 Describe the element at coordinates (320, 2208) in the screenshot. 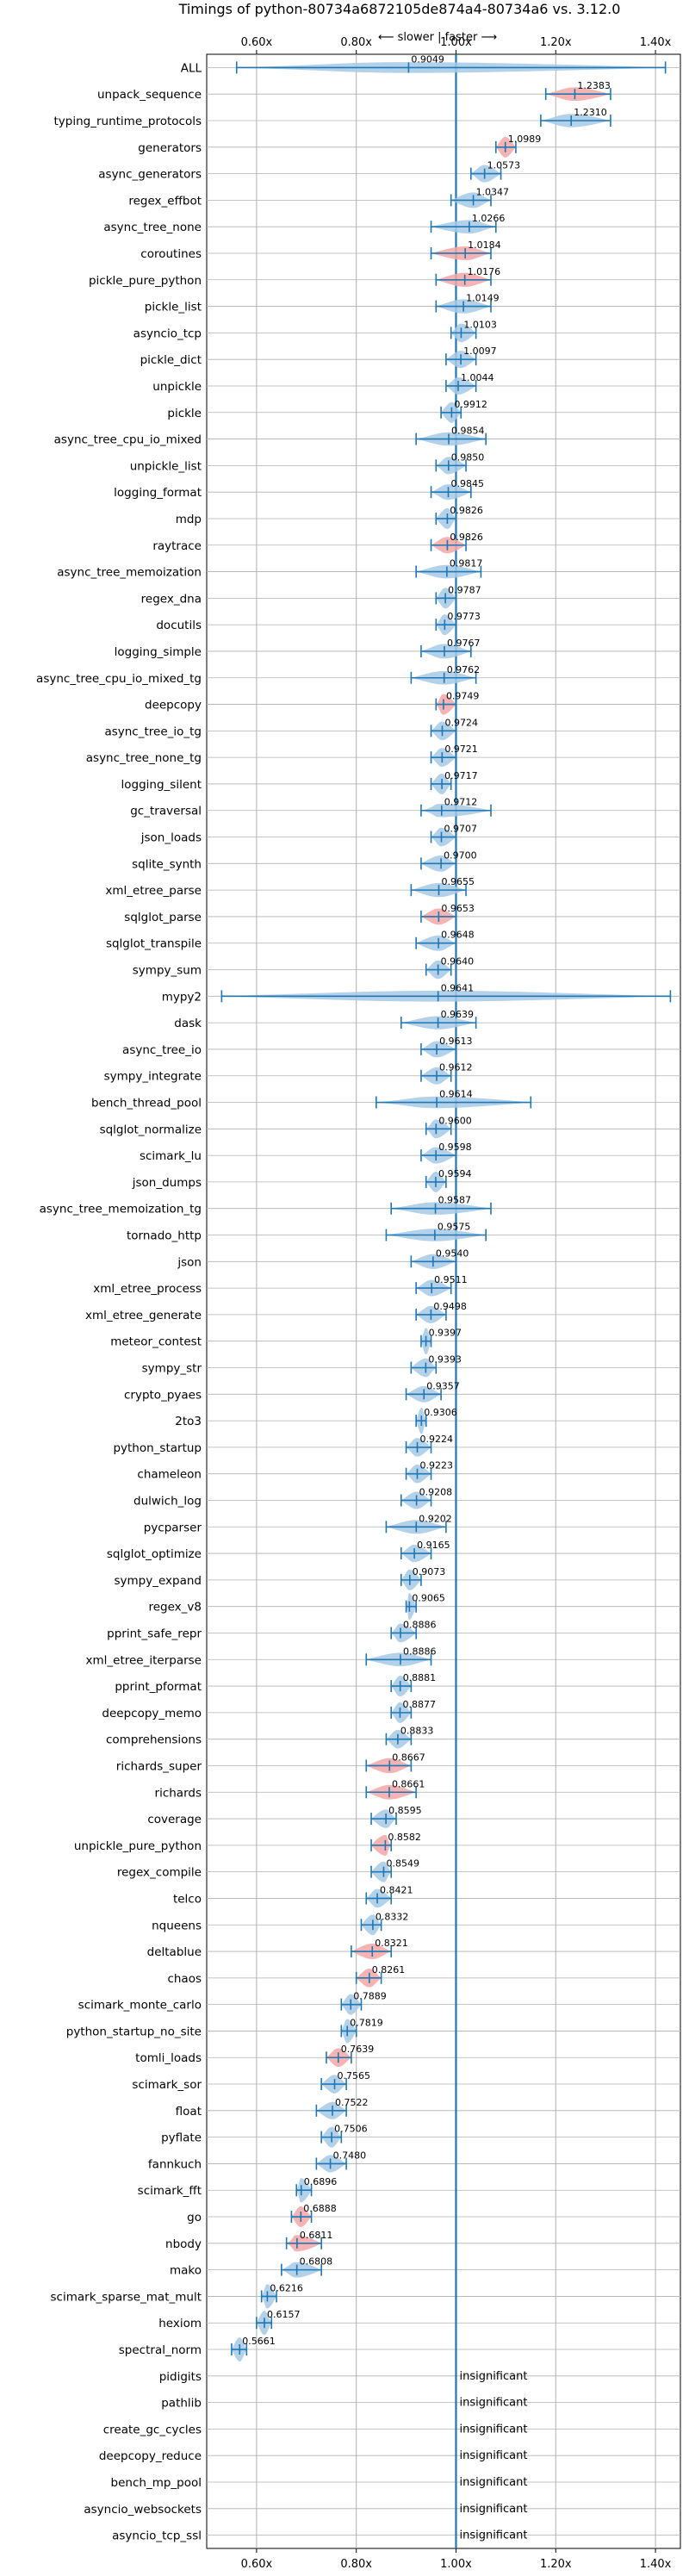

I see `value-label: 0.6888` at that location.